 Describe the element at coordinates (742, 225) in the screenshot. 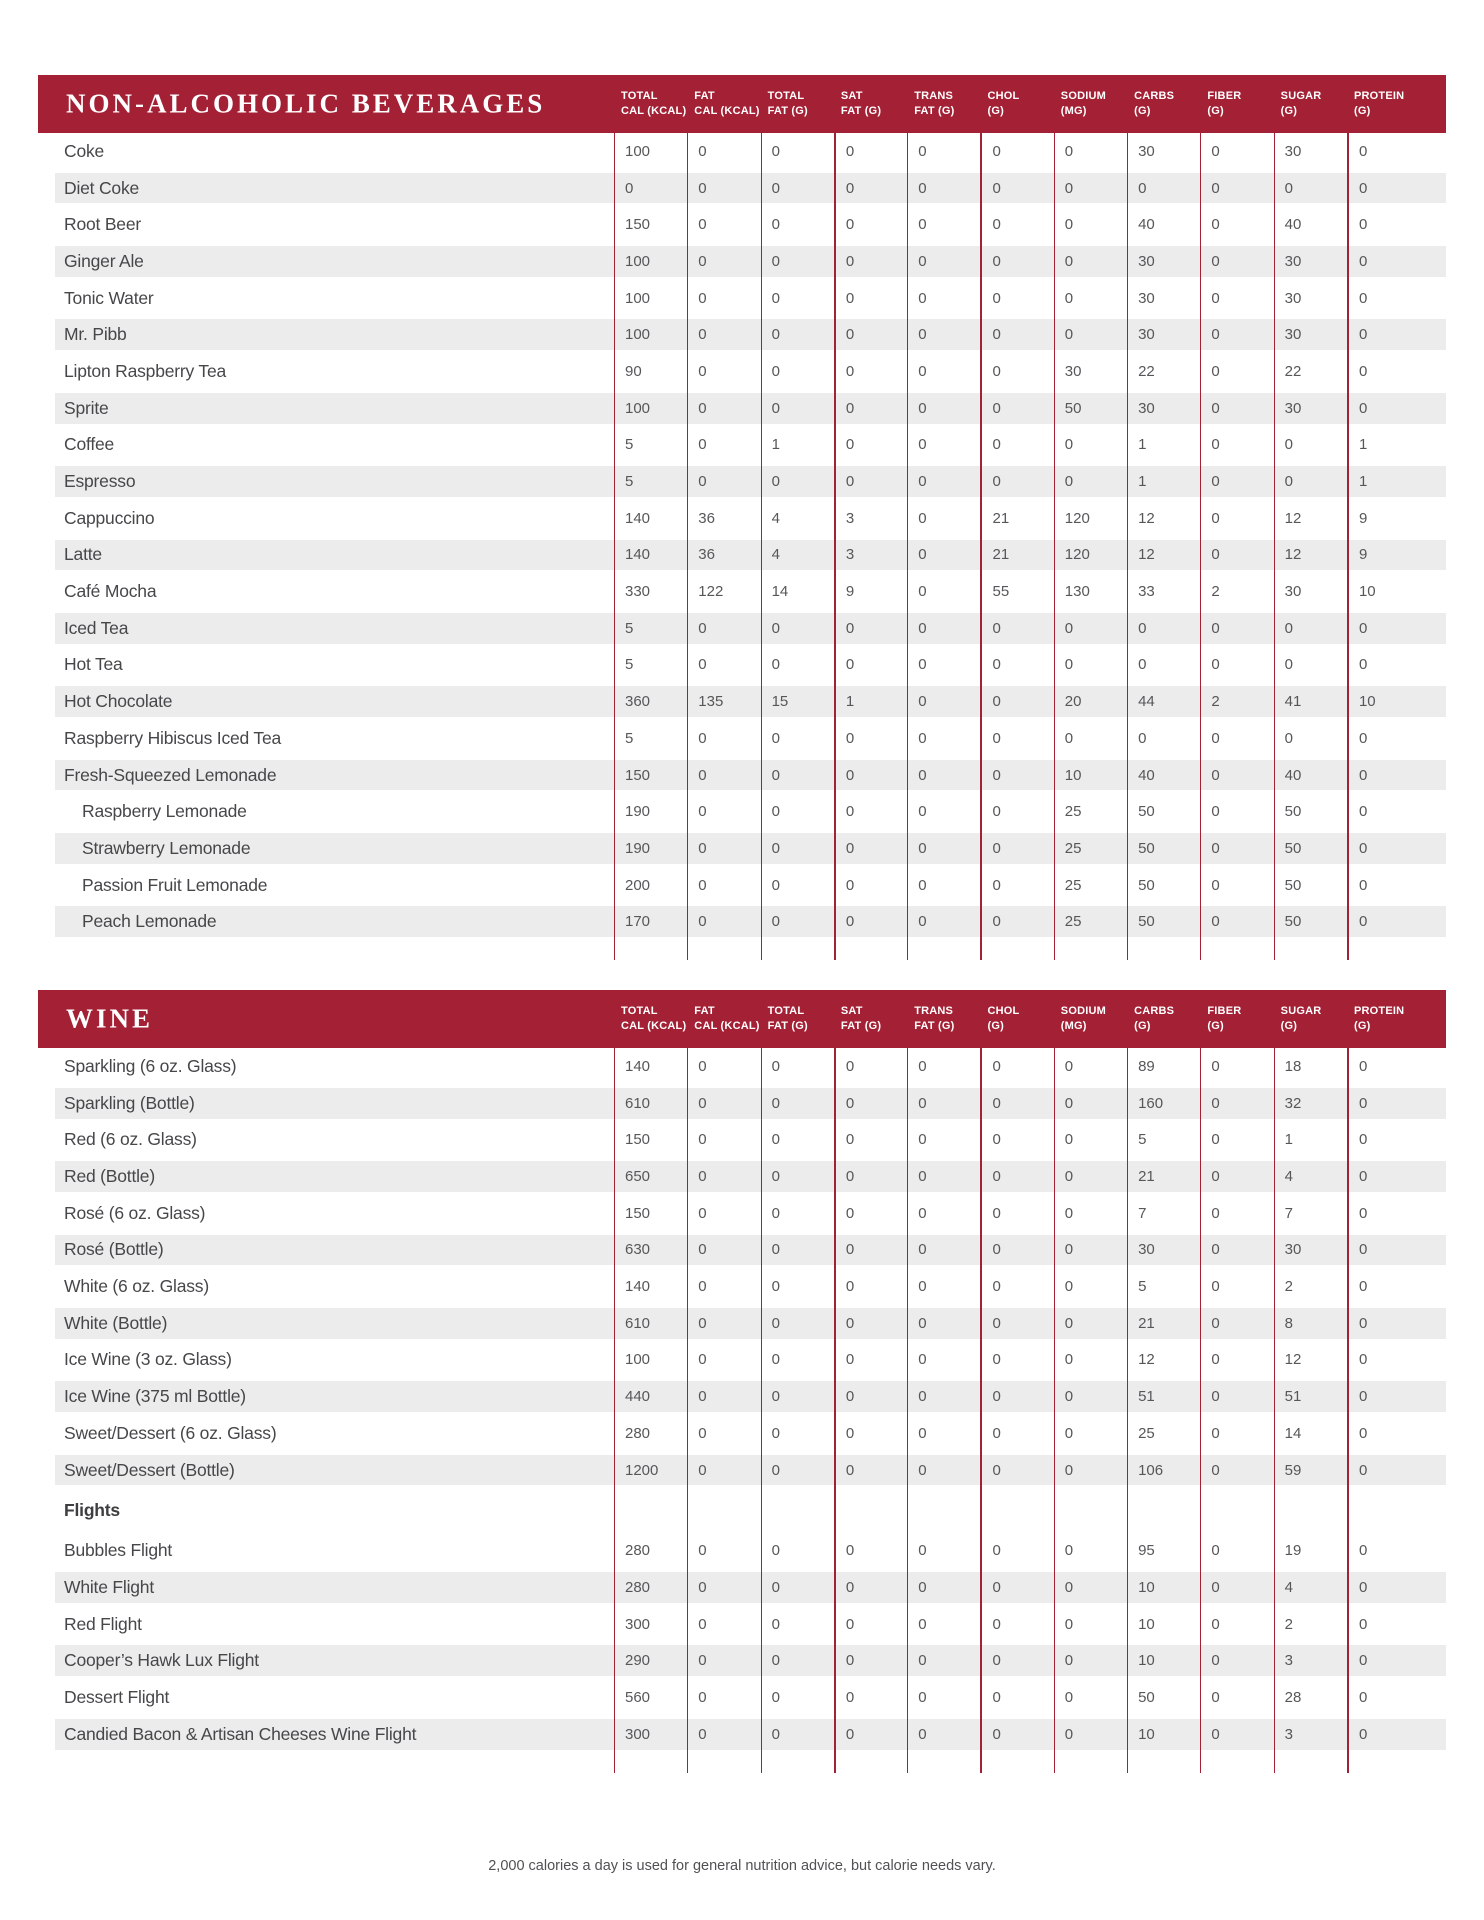

I see `table-row: Root Beer 150 0 0 0 0 0 0 40 0 40 0` at that location.